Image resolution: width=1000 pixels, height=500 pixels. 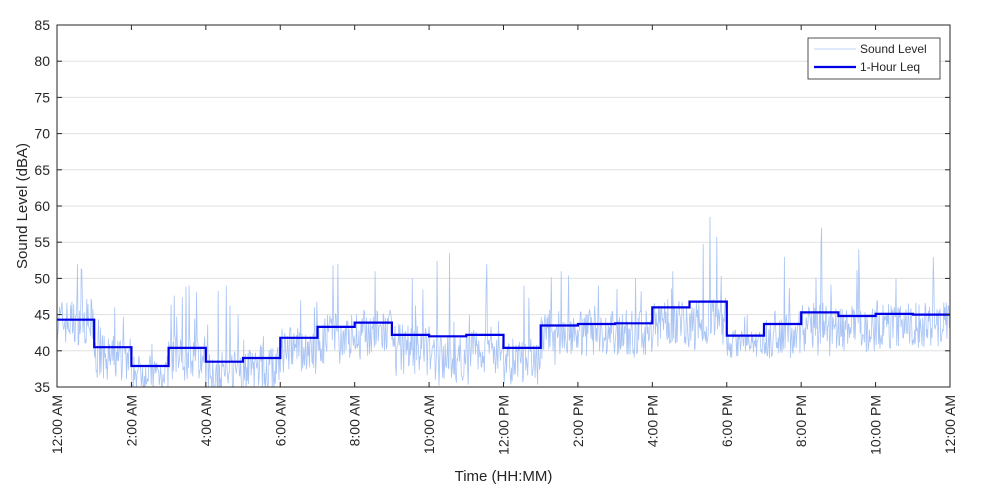 What do you see at coordinates (355, 420) in the screenshot?
I see `x-tick-label: 8:00 AM` at bounding box center [355, 420].